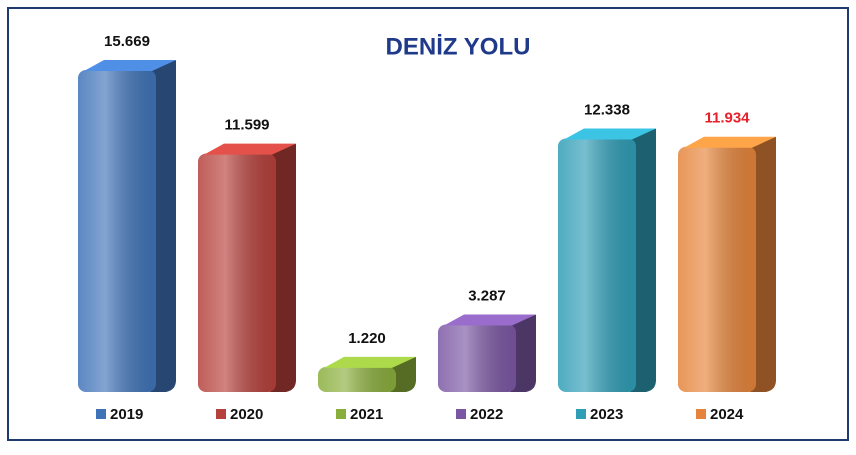  Describe the element at coordinates (366, 414) in the screenshot. I see `legend-label: 2021` at that location.